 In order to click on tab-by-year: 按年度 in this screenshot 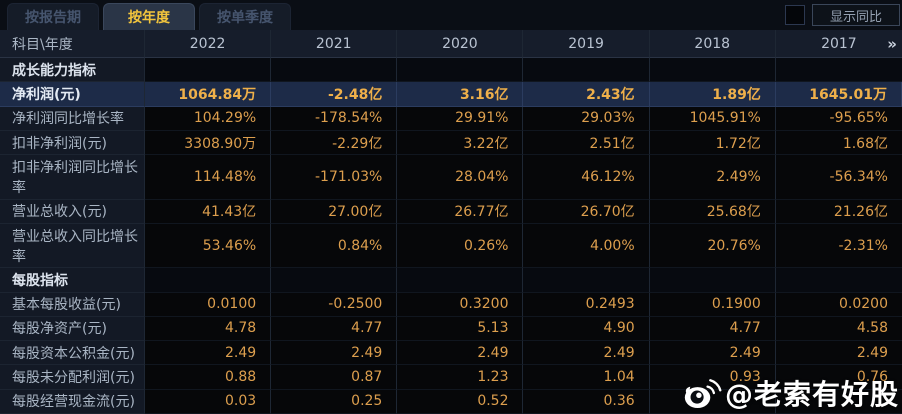, I will do `click(149, 16)`.